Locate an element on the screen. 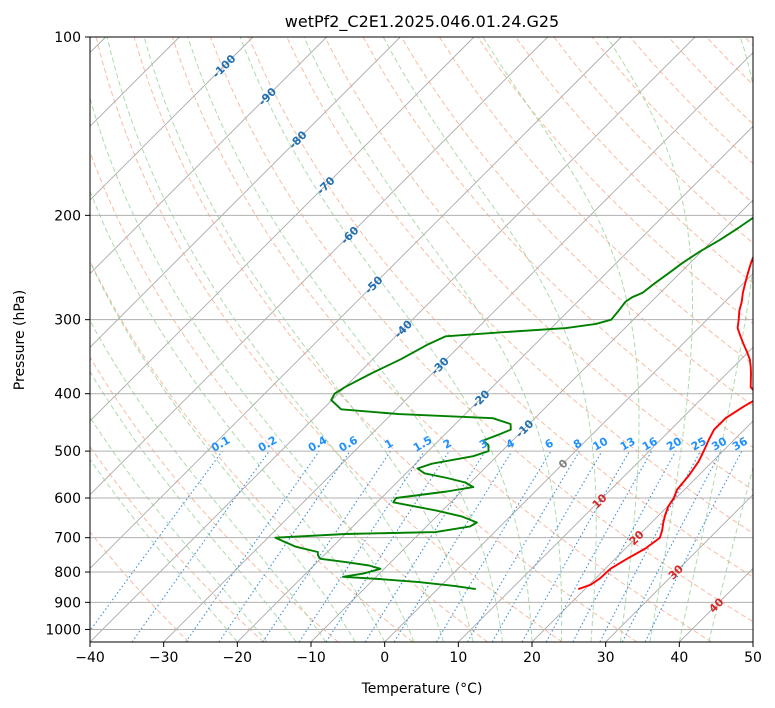 This screenshot has height=708, width=775. y-tick-label: 700 is located at coordinates (67, 539).